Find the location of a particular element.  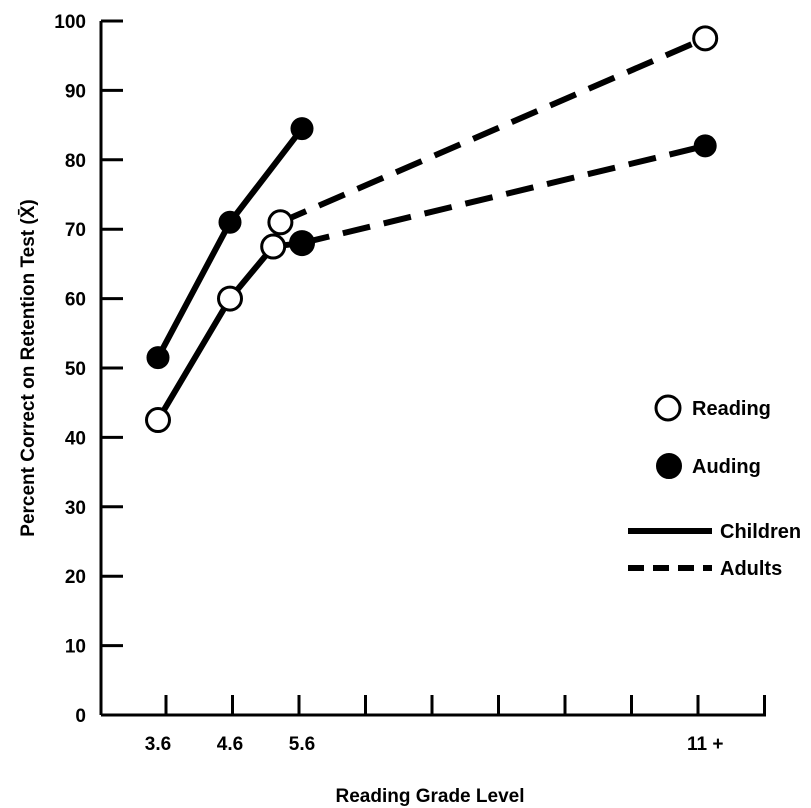

x-tick-label: 11 + is located at coordinates (705, 744).